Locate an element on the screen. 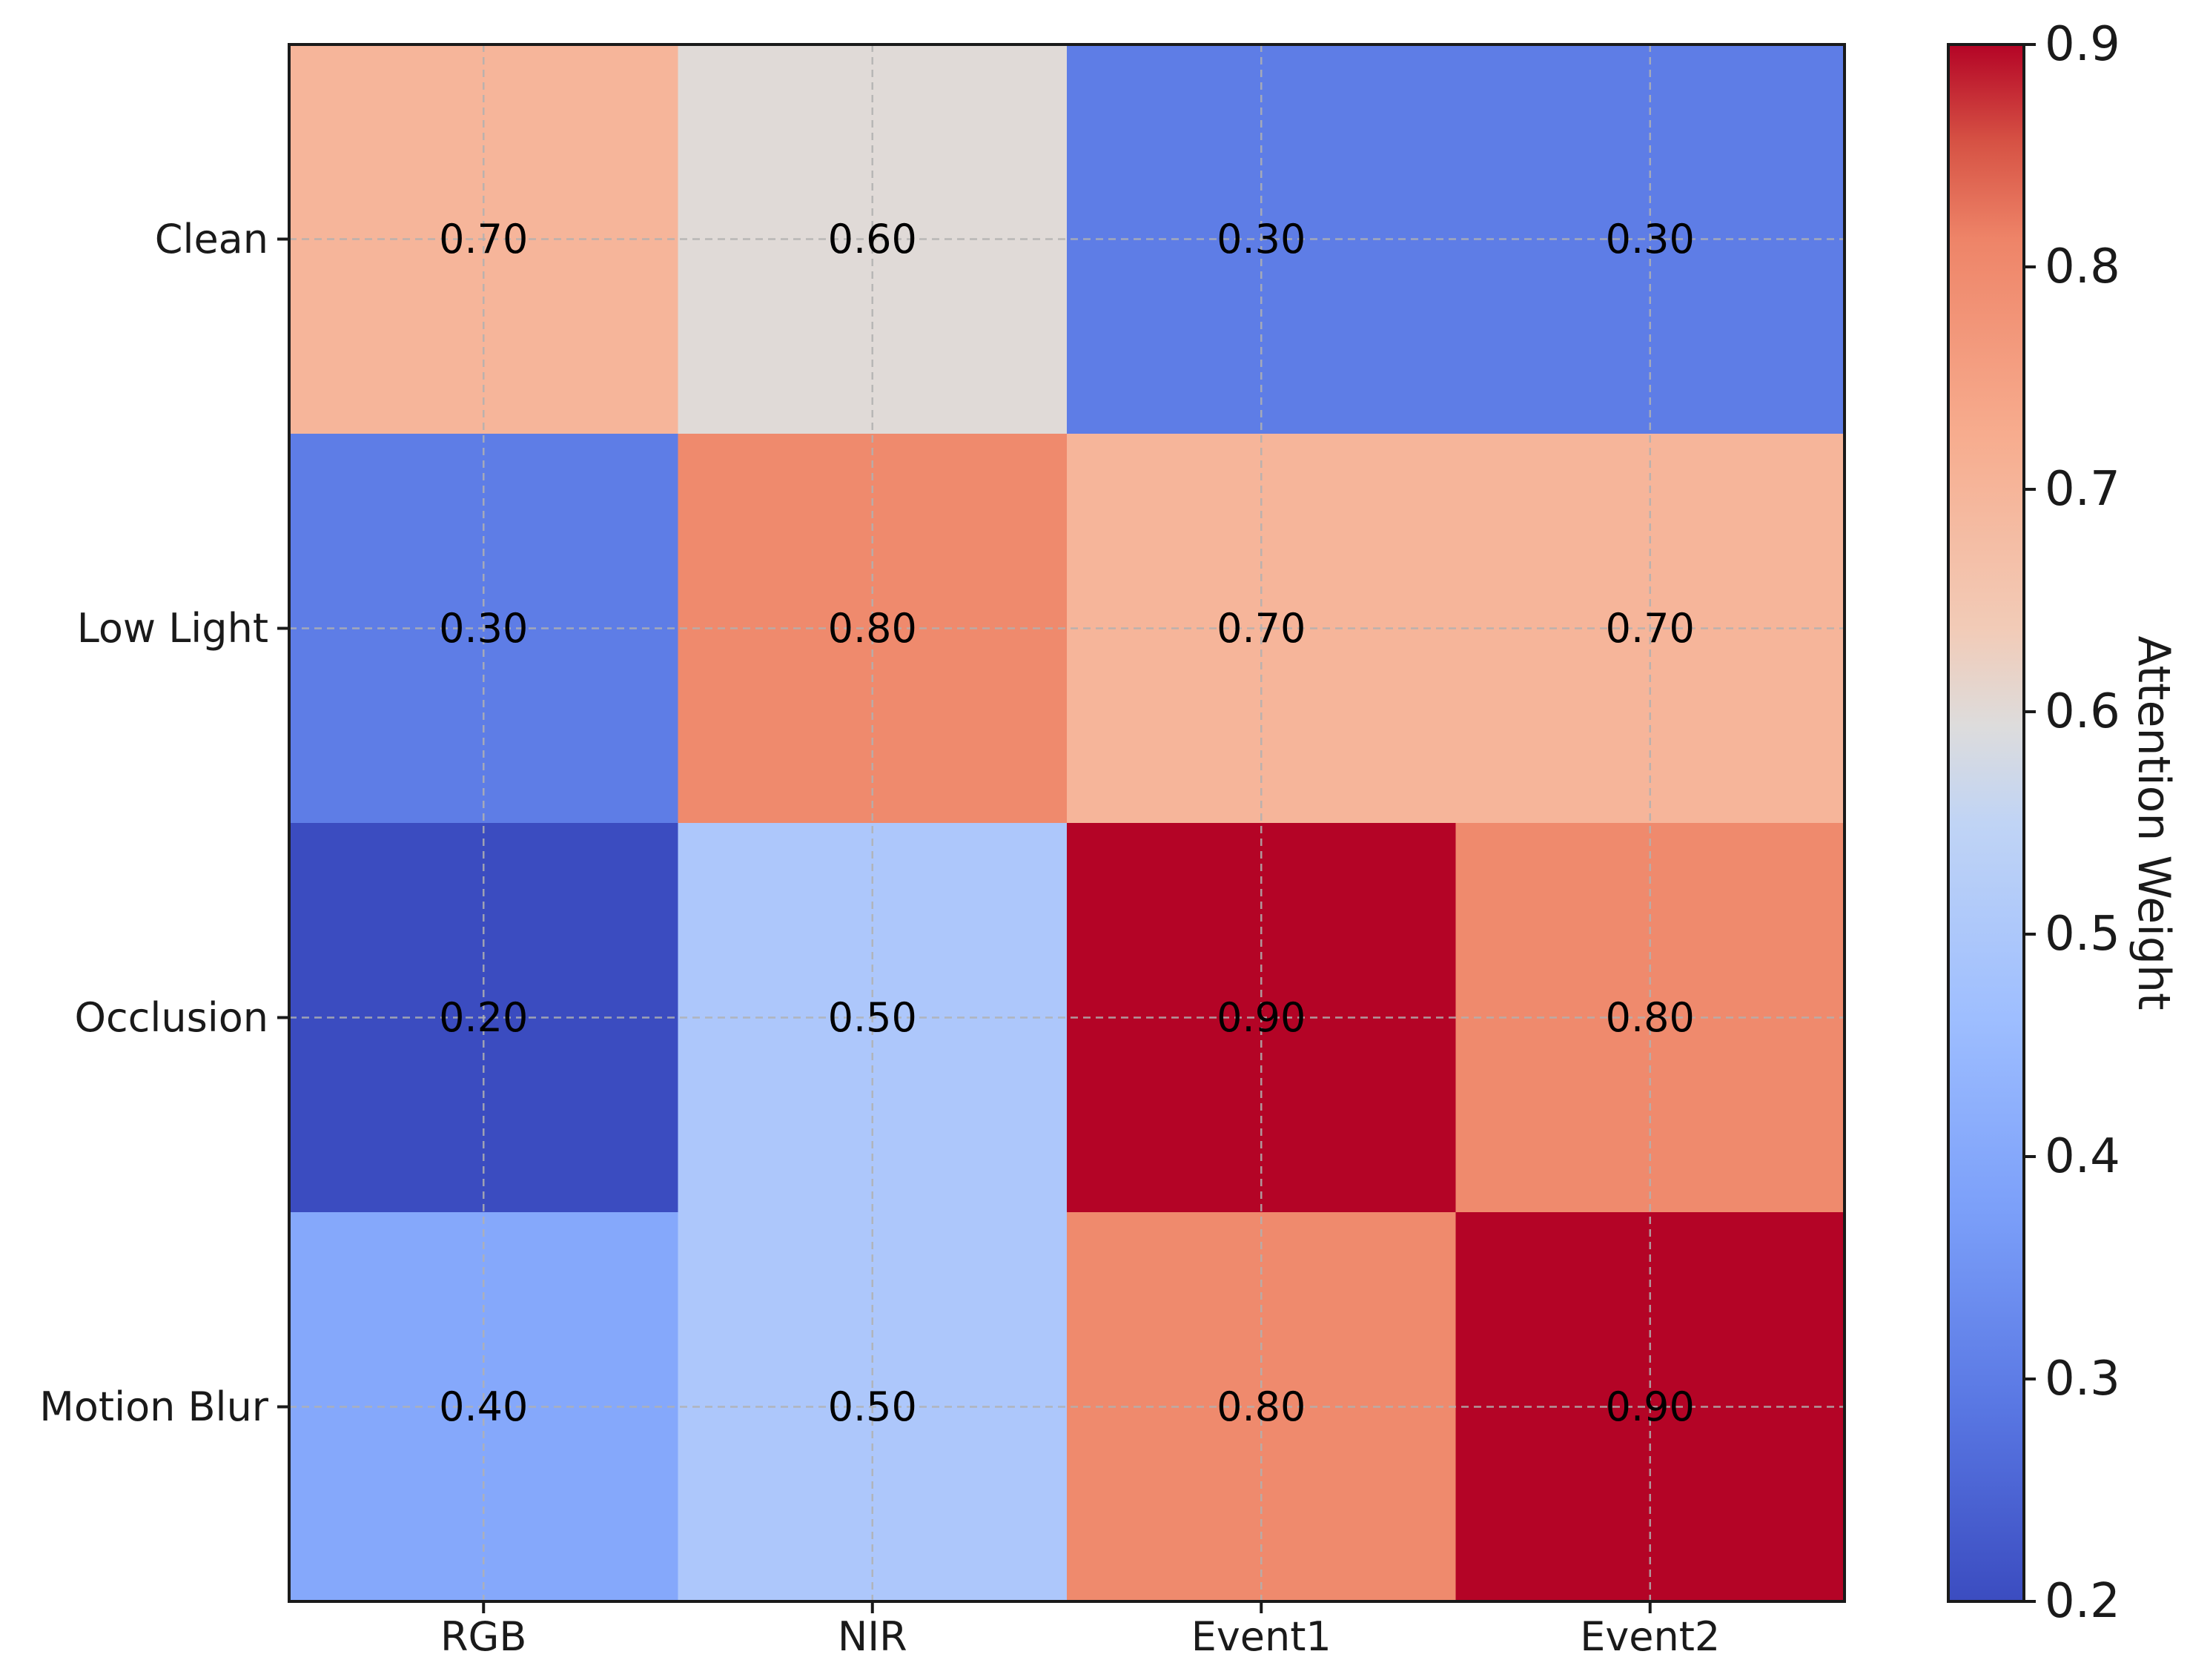  colorbar-tick-label-0-5: 0.5 is located at coordinates (2082, 934).